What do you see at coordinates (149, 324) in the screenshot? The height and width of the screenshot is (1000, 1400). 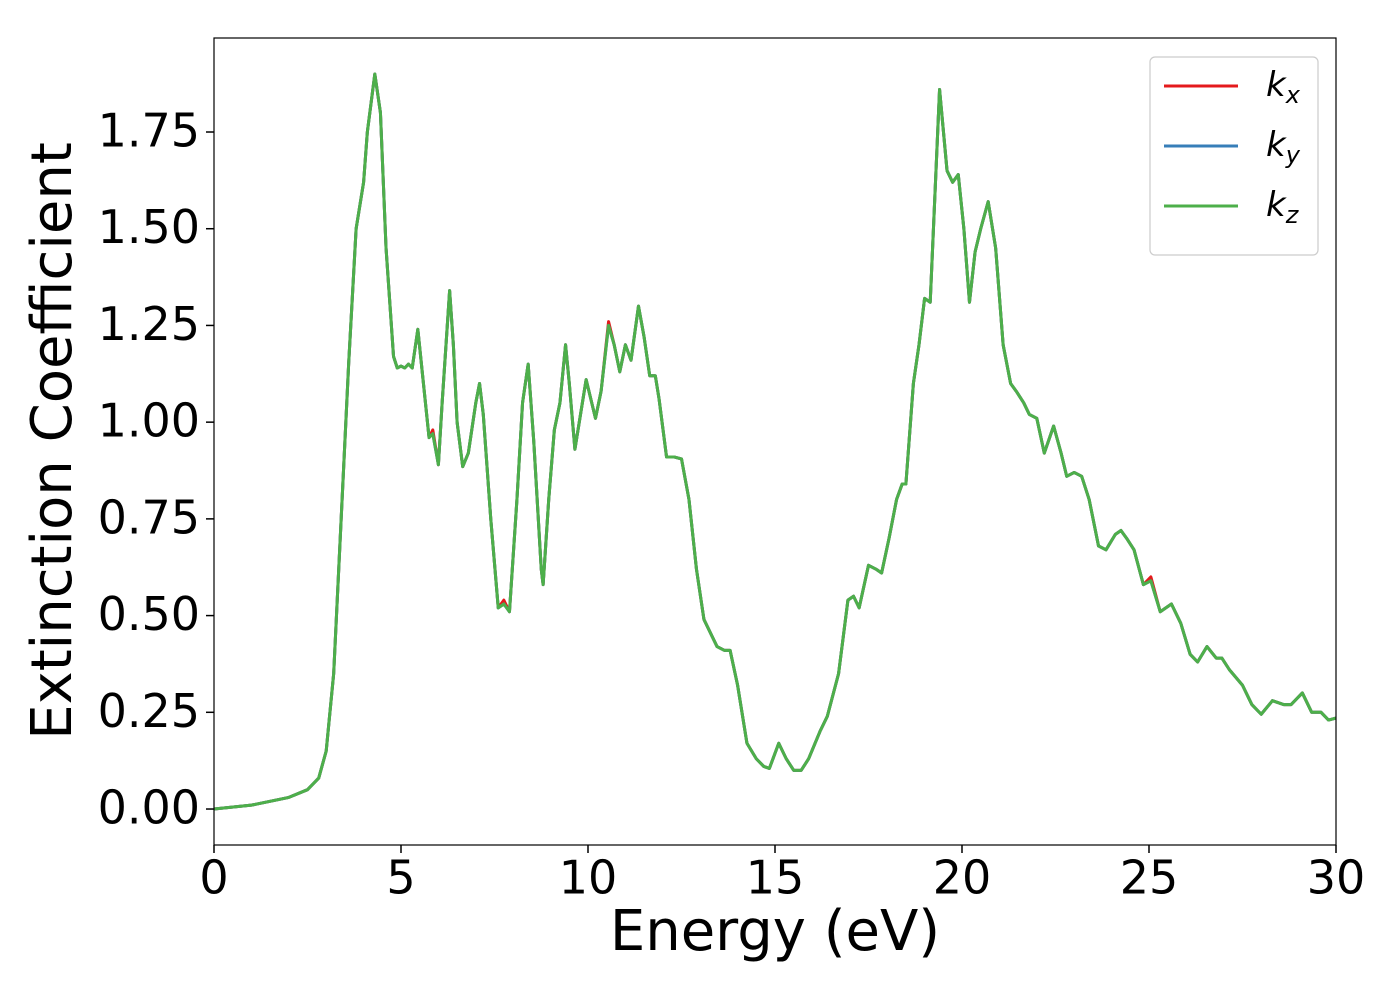 I see `y-tick-label: 1.25` at bounding box center [149, 324].